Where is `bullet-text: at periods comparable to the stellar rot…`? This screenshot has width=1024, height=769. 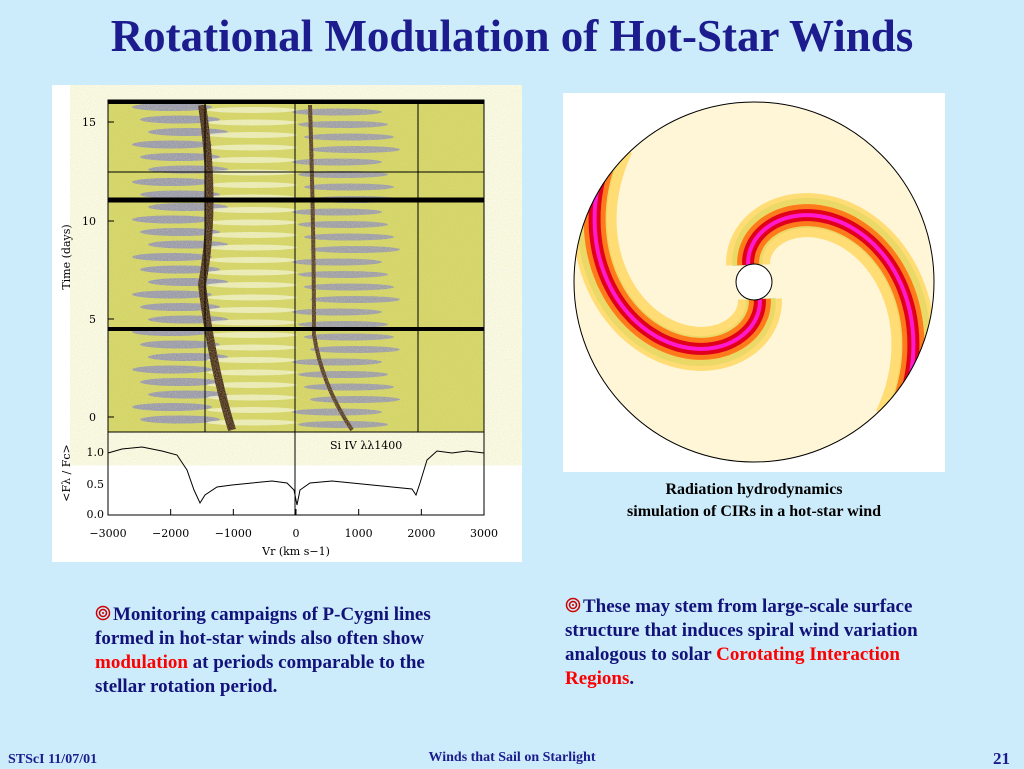
bullet-text: at periods comparable to the stellar rot… is located at coordinates (260, 674).